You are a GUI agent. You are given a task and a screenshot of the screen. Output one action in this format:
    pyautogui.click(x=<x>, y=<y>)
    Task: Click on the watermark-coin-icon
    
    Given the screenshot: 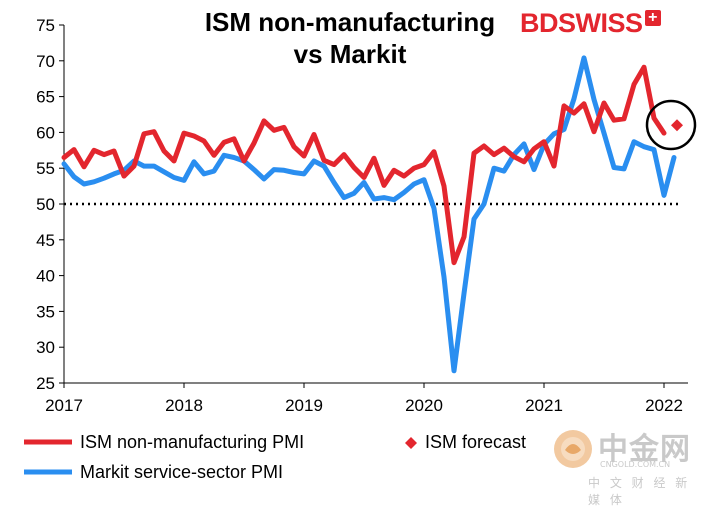 What is the action you would take?
    pyautogui.click(x=573, y=449)
    